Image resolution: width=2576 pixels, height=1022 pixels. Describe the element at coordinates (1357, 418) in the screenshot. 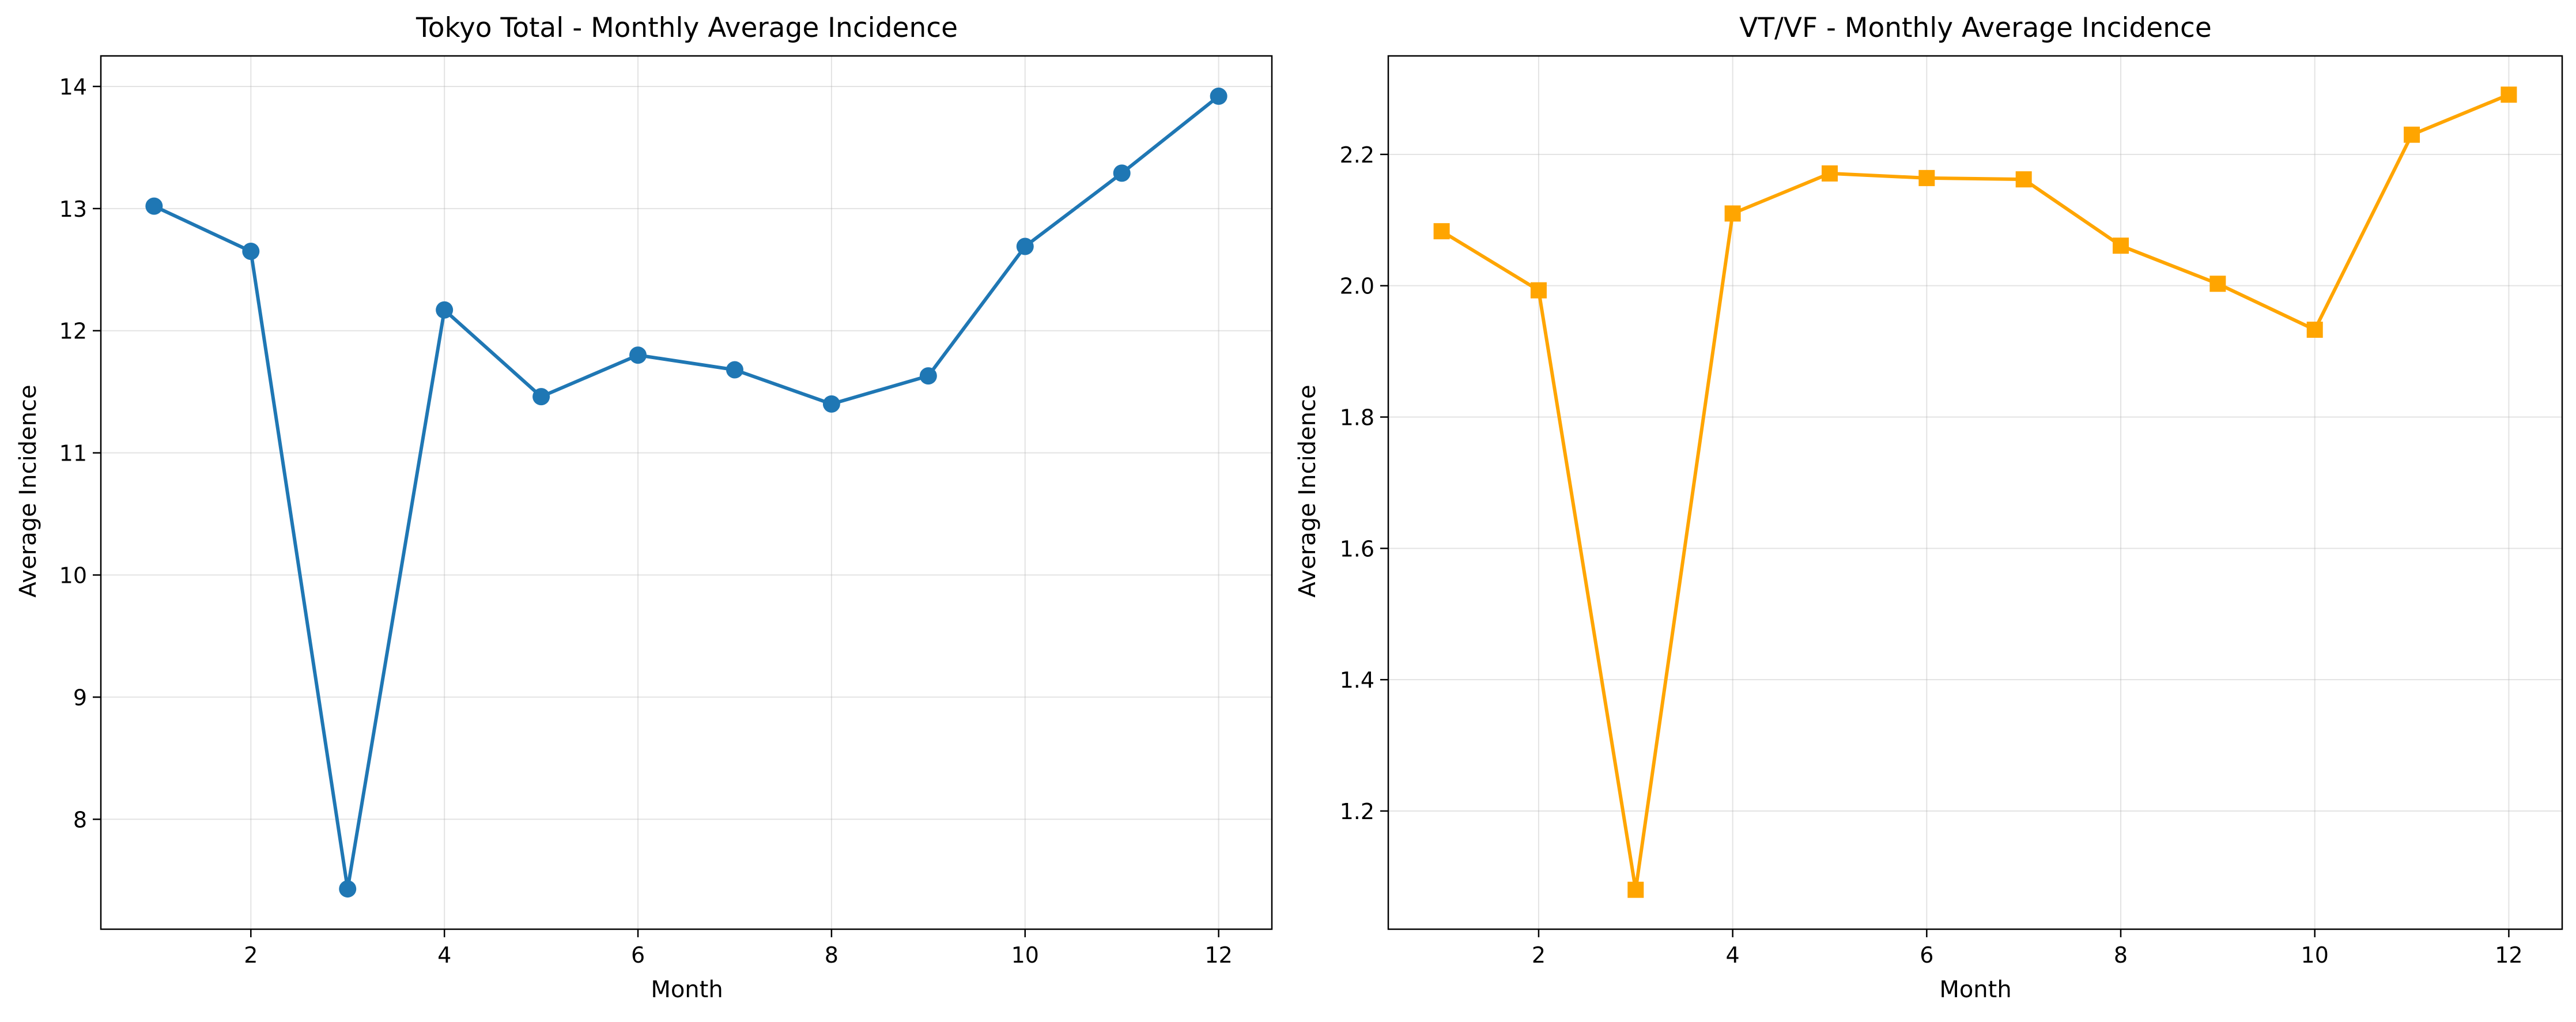

I see `y-tick-label: 1.8` at that location.